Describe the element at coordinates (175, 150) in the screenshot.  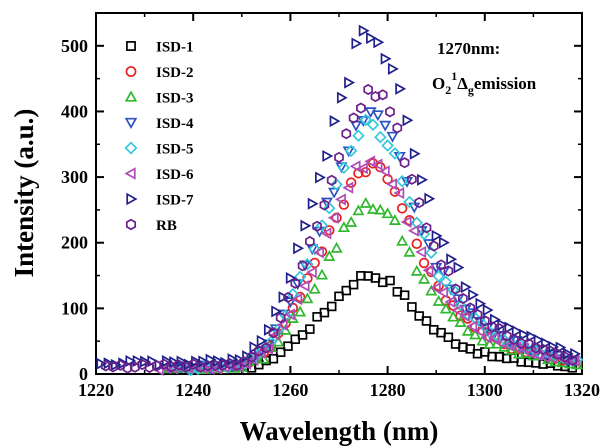
I see `legend-label-isd-5: ISD-5` at that location.